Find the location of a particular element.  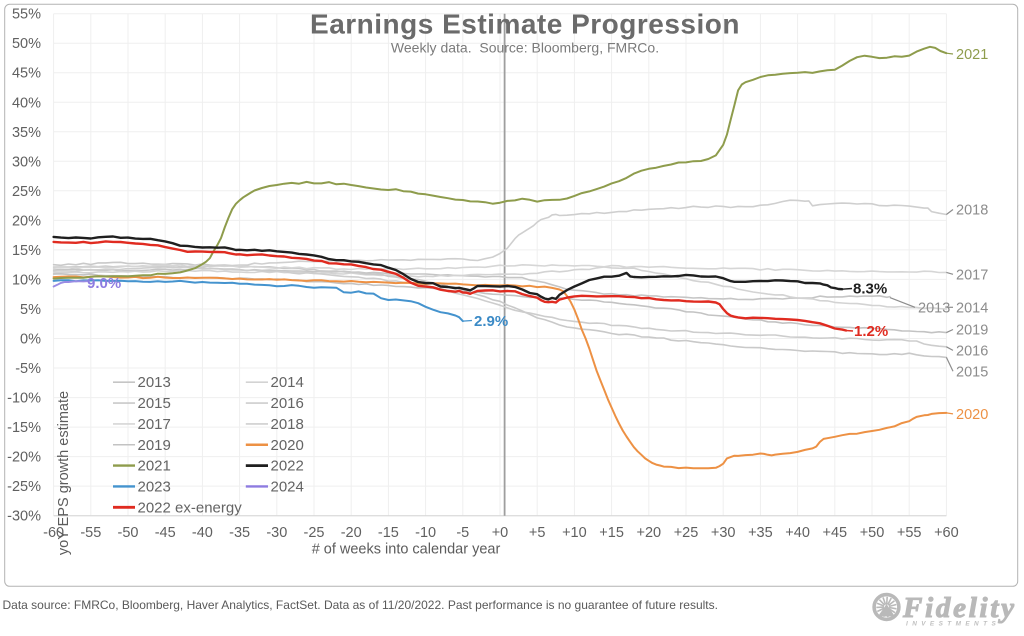

svg-text: 5% is located at coordinates (30, 310).